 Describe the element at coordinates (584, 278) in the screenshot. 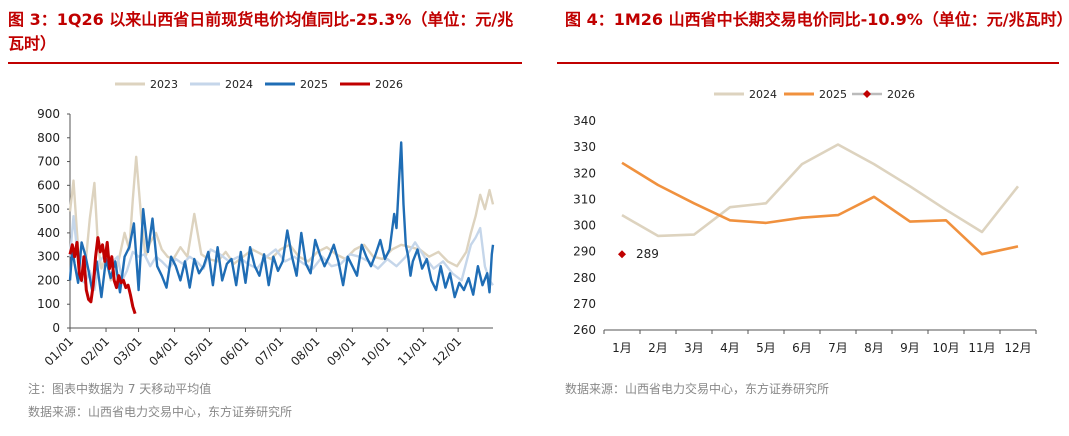

I see `y-tick-label: 280` at that location.